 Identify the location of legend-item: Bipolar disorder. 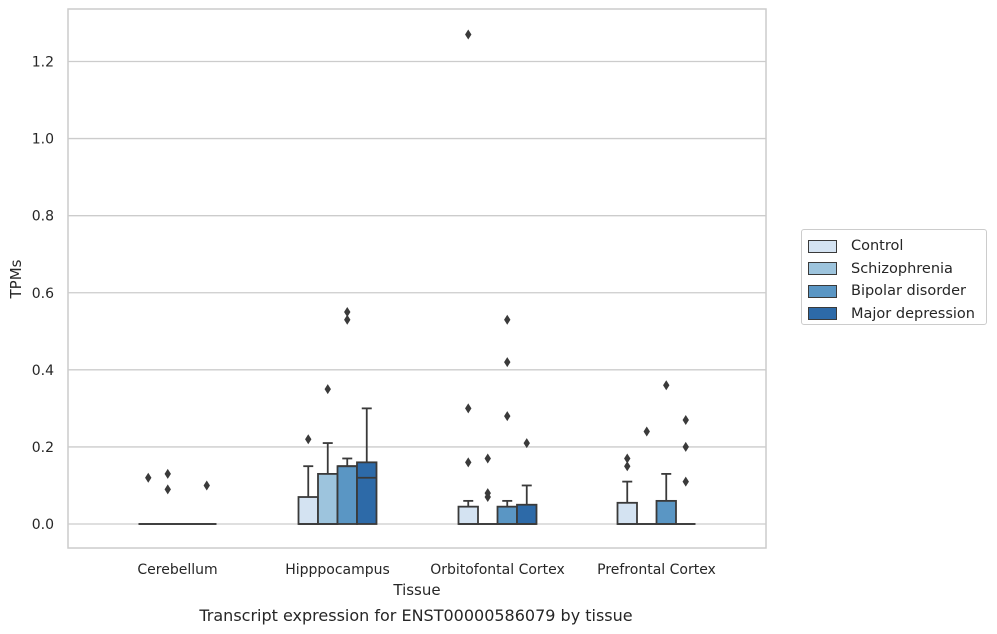
(897, 291).